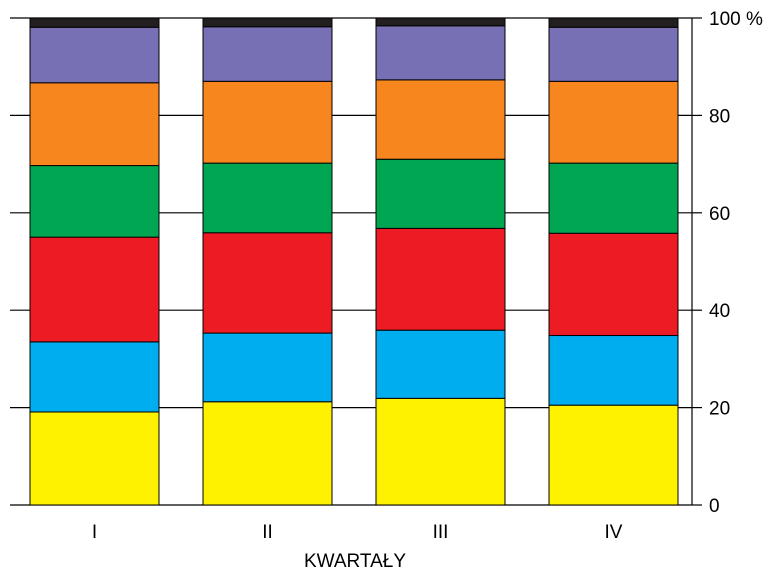 This screenshot has height=572, width=780. I want to click on y-tick-label-80: 80, so click(719, 116).